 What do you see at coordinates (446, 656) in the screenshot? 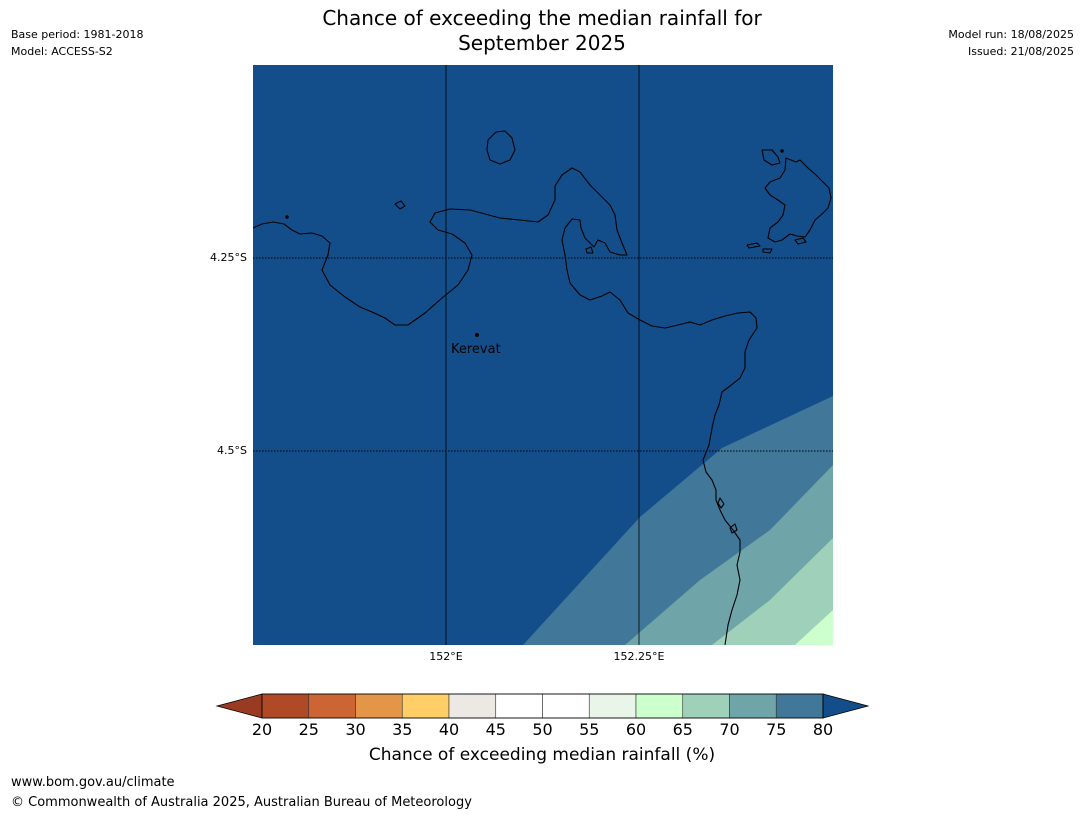
I see `longitude-label-152: 152°E` at bounding box center [446, 656].